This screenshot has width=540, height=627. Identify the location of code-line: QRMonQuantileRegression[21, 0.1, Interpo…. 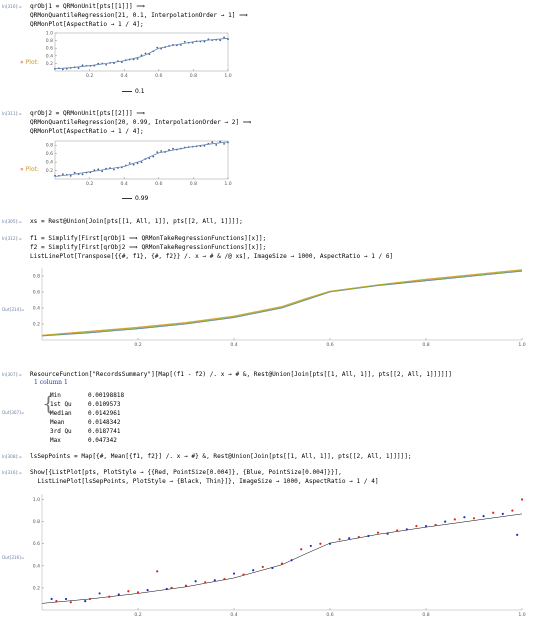
(139, 15).